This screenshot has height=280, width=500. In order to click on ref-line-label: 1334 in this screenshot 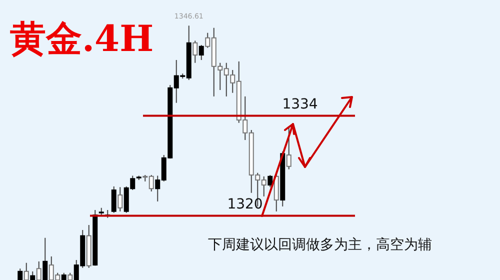, I will do `click(300, 104)`.